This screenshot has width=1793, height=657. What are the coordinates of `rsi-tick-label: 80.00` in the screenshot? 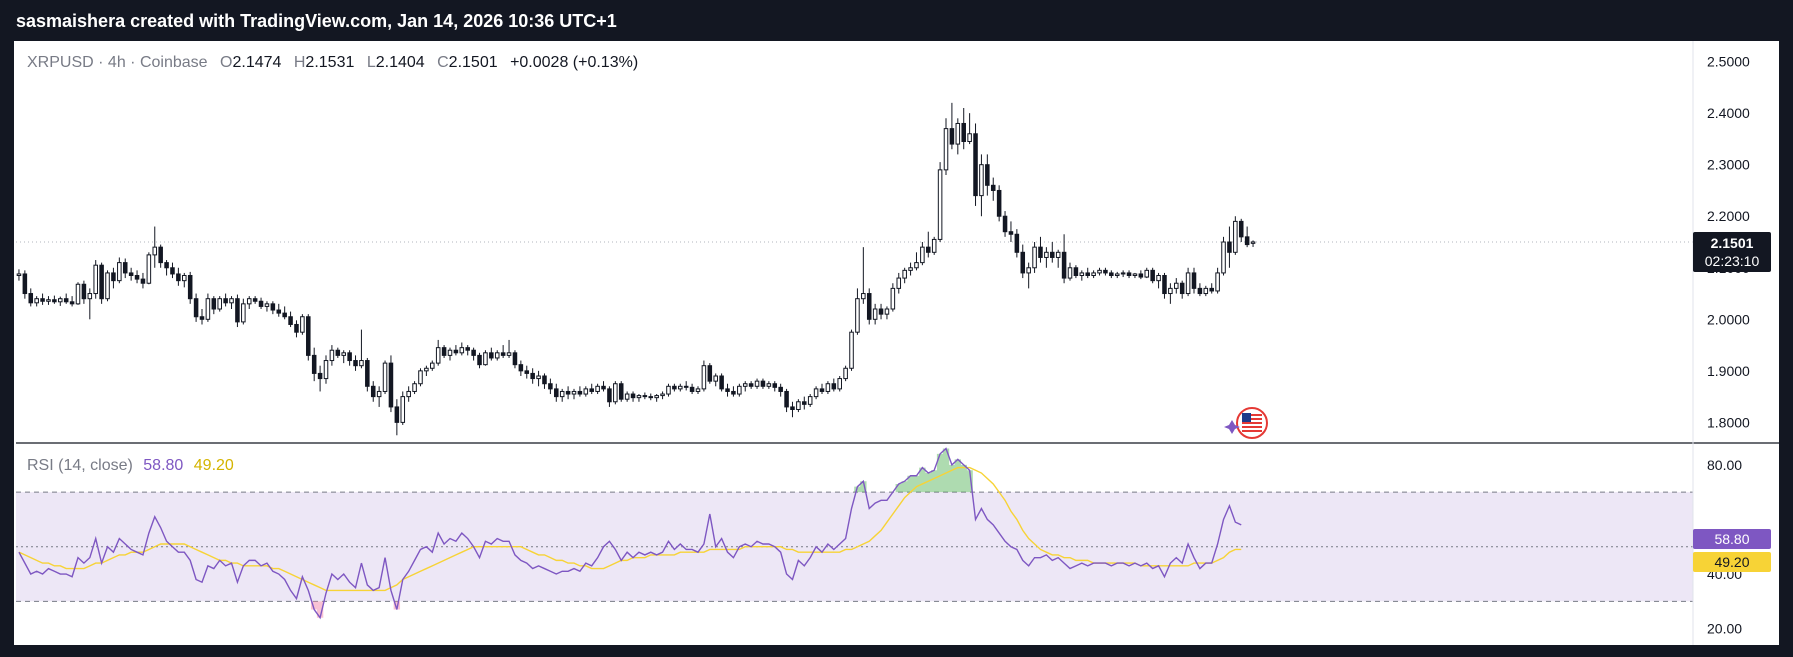 It's located at (1724, 465).